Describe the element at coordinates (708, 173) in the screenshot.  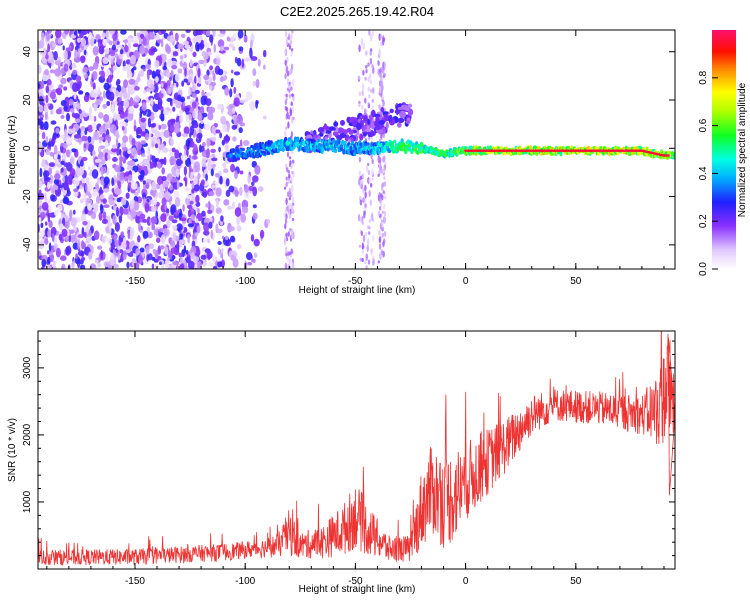
I see `colorbar-ticks: 0.0 0.2 0.4 0.6 0.8` at that location.